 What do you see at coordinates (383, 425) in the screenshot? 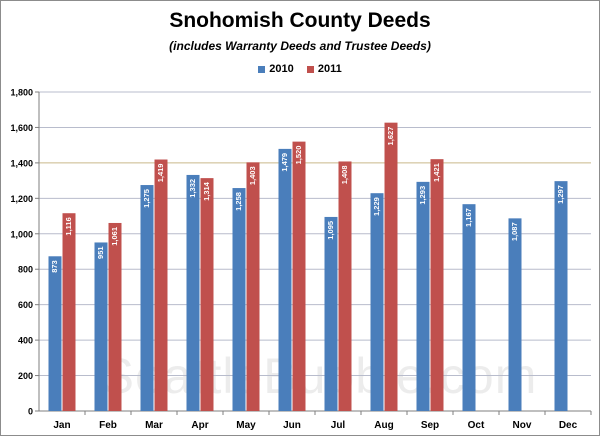
I see `xtick-label-Aug: Aug` at bounding box center [383, 425].